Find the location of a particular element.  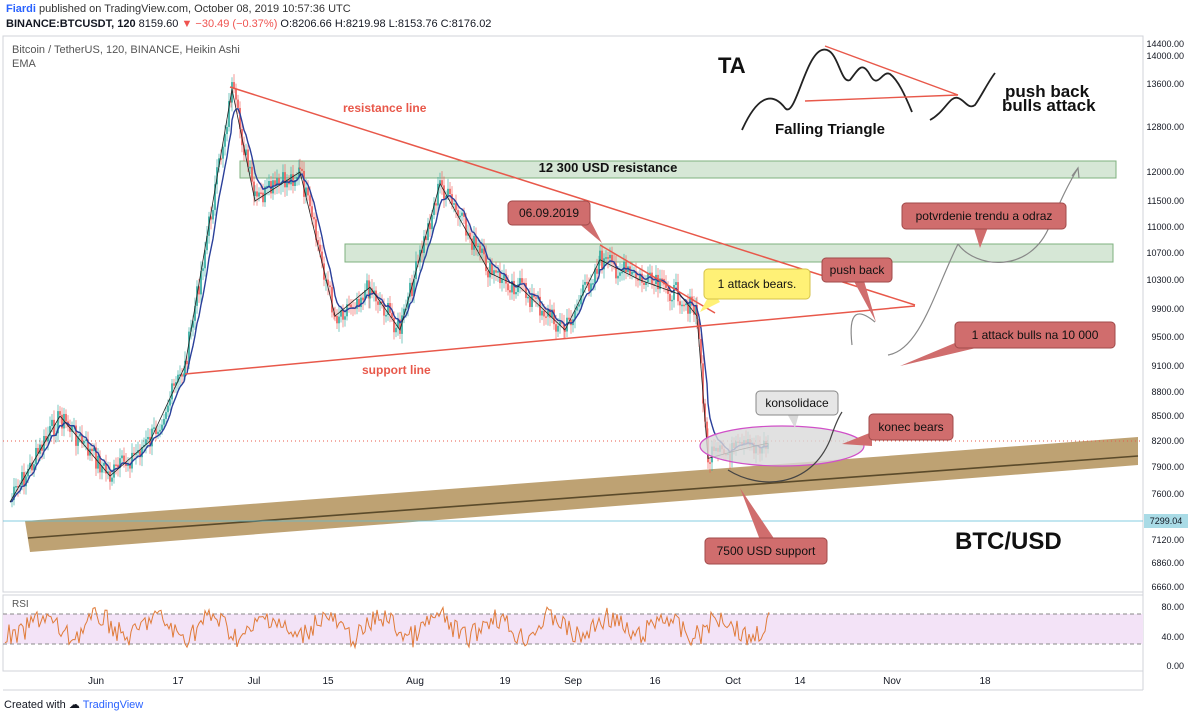

price-tick-label: 8200.00 is located at coordinates (1167, 441).